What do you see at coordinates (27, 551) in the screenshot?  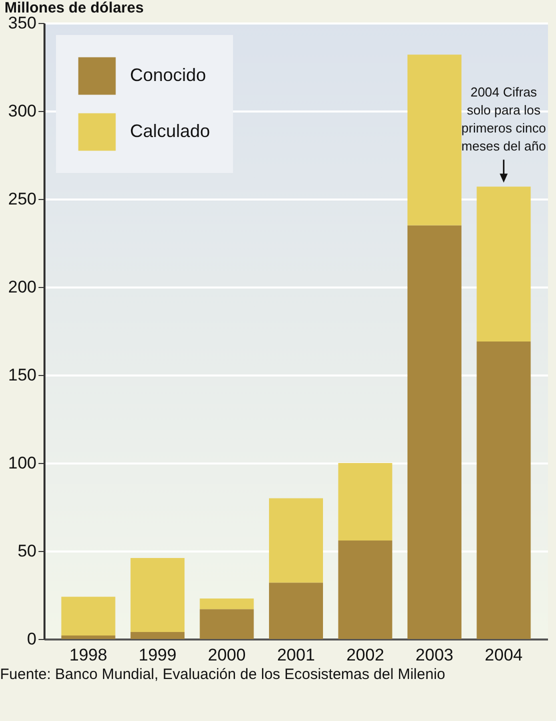 I see `y-tick-label: 50` at bounding box center [27, 551].